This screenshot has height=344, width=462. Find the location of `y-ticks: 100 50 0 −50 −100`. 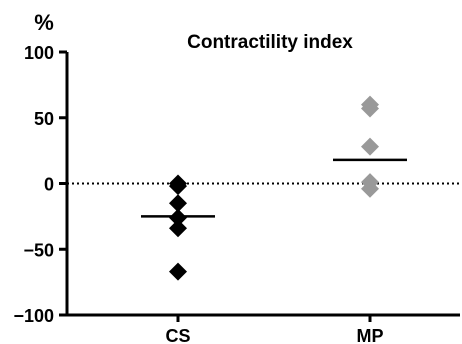

y-ticks: 100 50 0 −50 −100 is located at coordinates (40, 184).